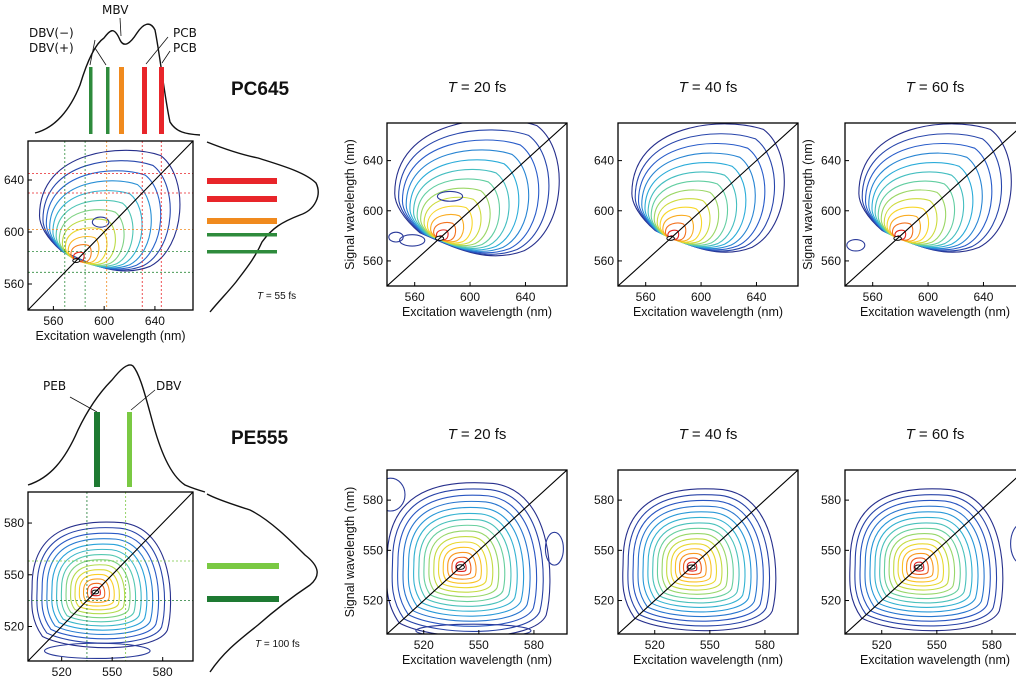  What do you see at coordinates (992, 645) in the screenshot?
I see `pe555-panel-3-xtick: 580` at bounding box center [992, 645].